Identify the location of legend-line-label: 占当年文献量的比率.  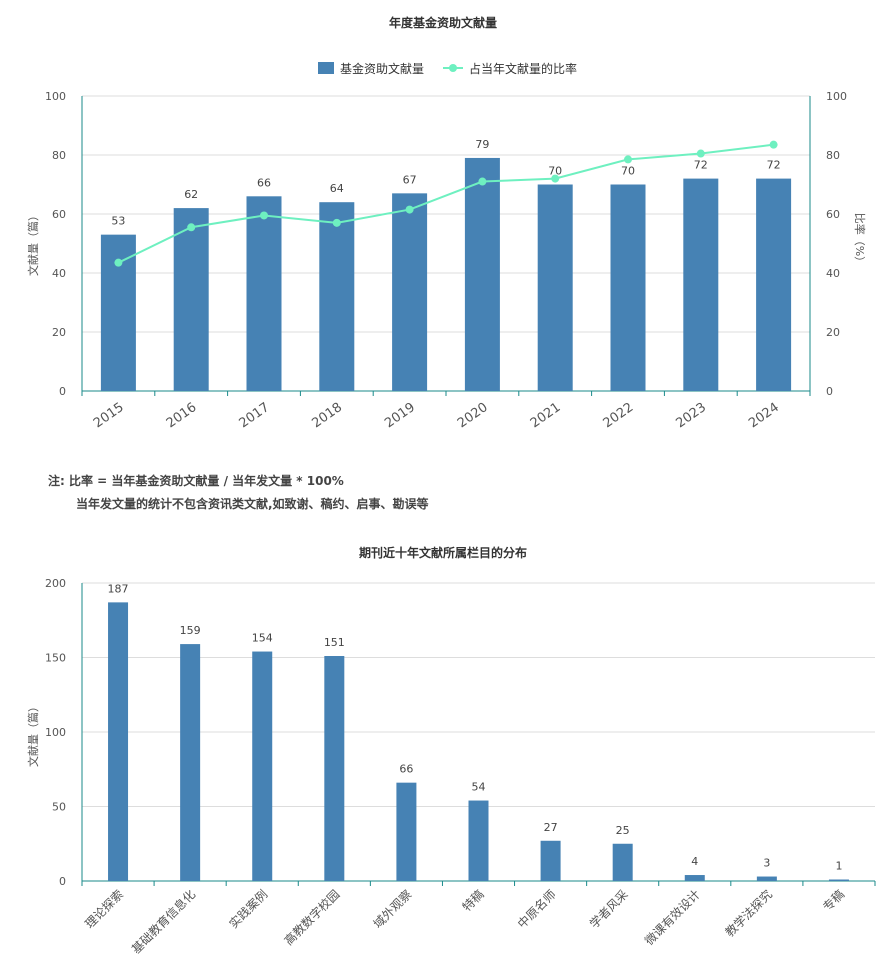
(523, 68).